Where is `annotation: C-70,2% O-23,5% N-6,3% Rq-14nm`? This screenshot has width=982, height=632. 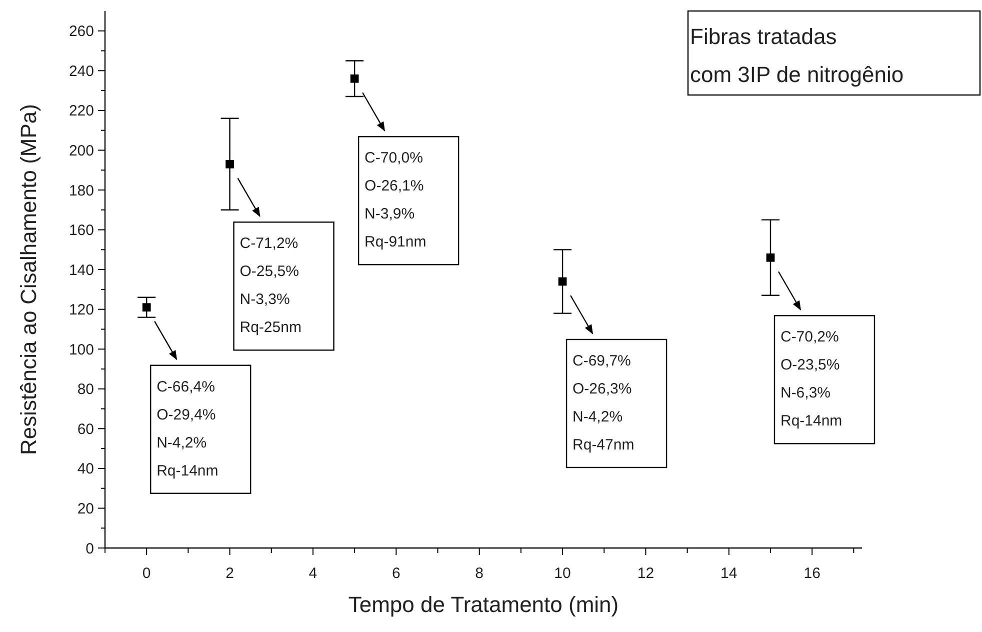 annotation: C-70,2% O-23,5% N-6,3% Rq-14nm is located at coordinates (811, 379).